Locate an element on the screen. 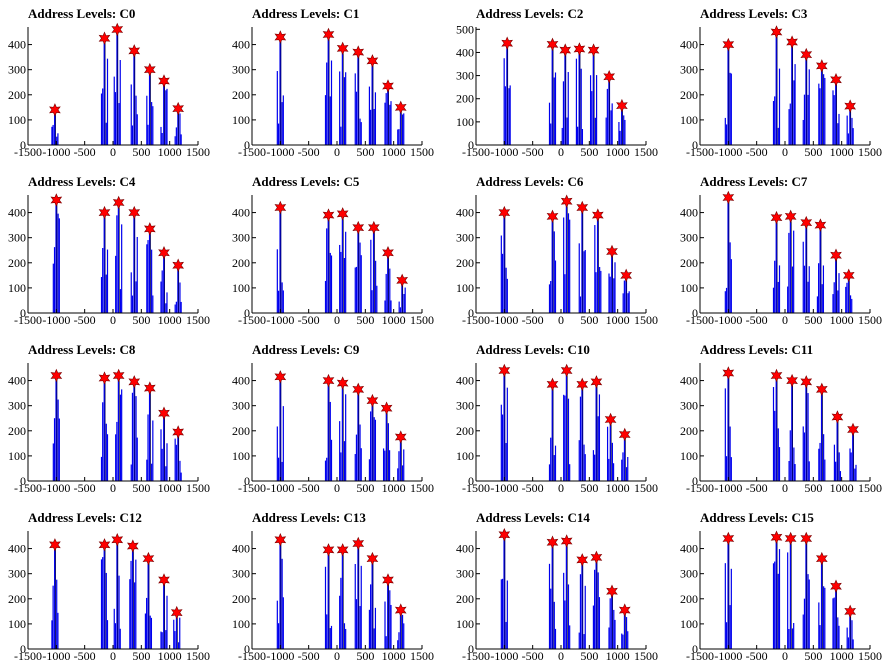  x-tick-label: -500 is located at coordinates (85, 488).